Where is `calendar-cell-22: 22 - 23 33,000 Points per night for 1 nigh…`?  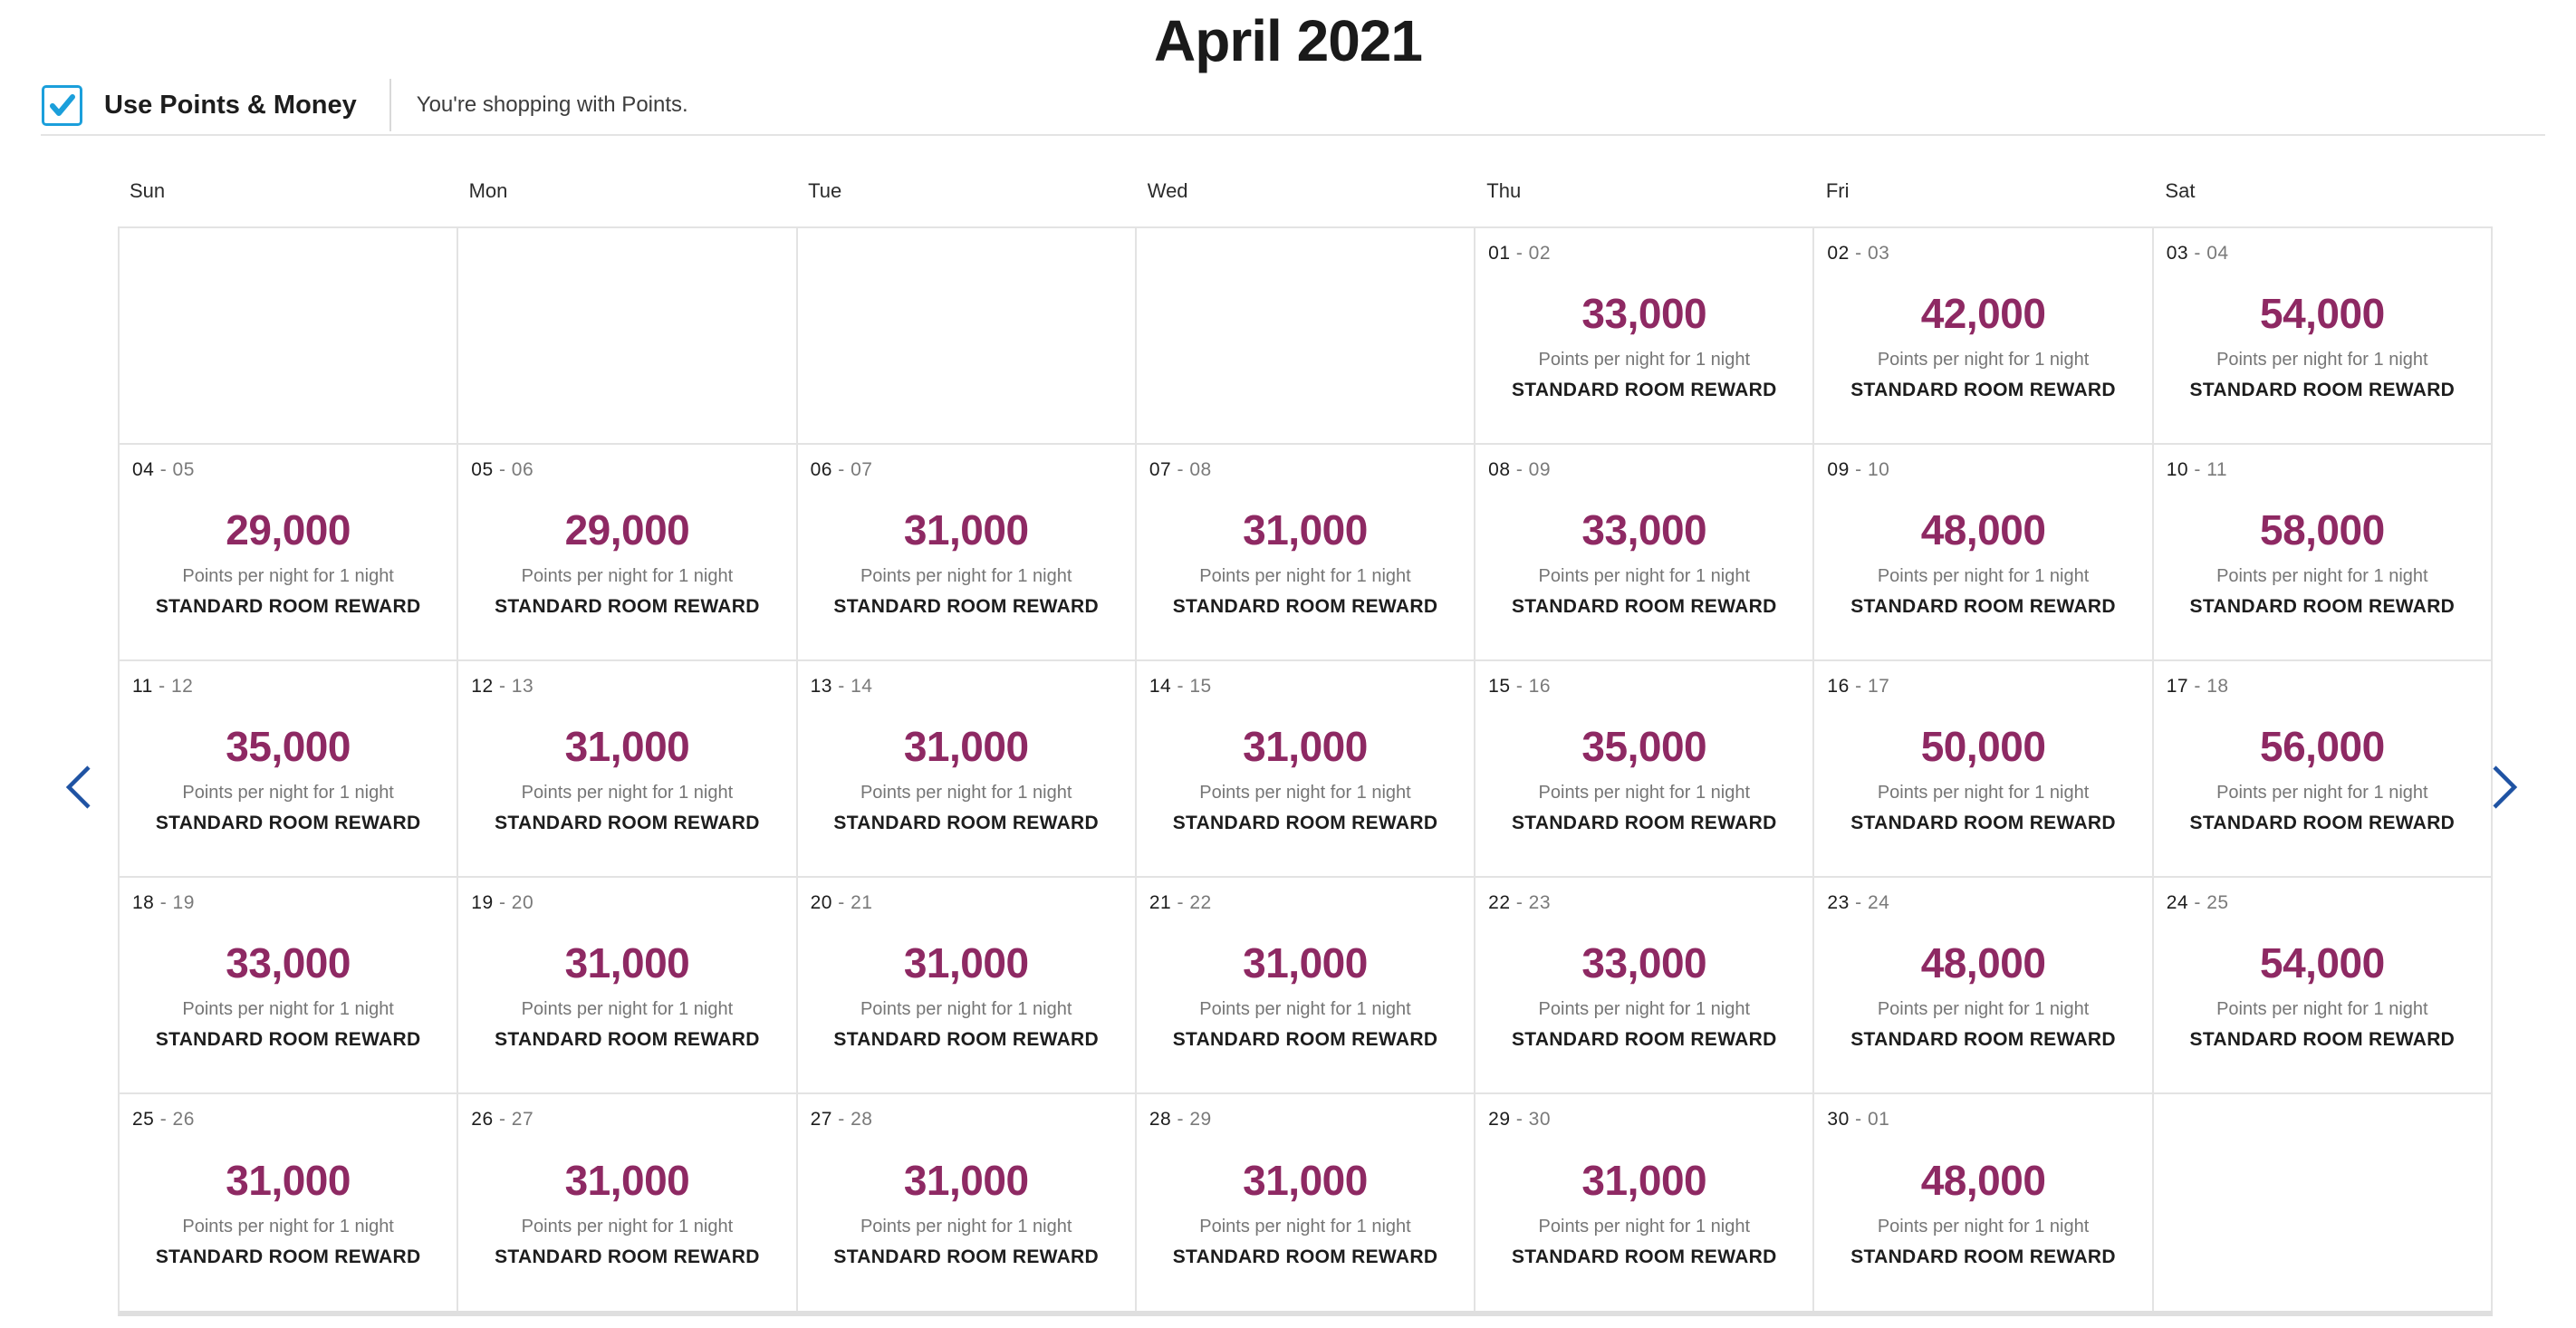 calendar-cell-22: 22 - 23 33,000 Points per night for 1 nigh… is located at coordinates (1645, 986).